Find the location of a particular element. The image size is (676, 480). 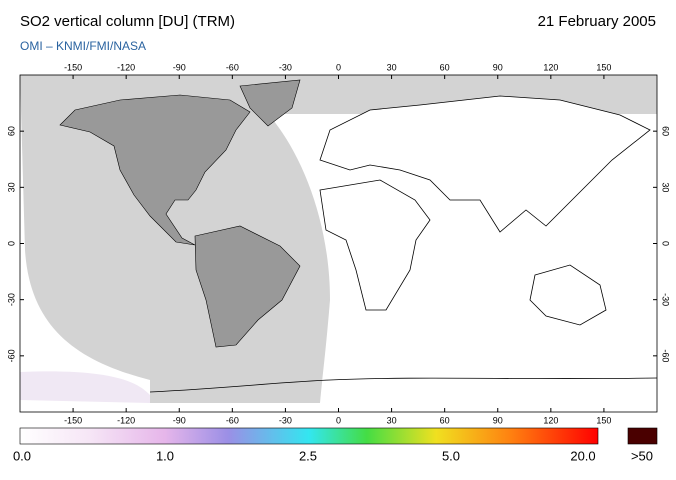

north-america is located at coordinates (155, 170).